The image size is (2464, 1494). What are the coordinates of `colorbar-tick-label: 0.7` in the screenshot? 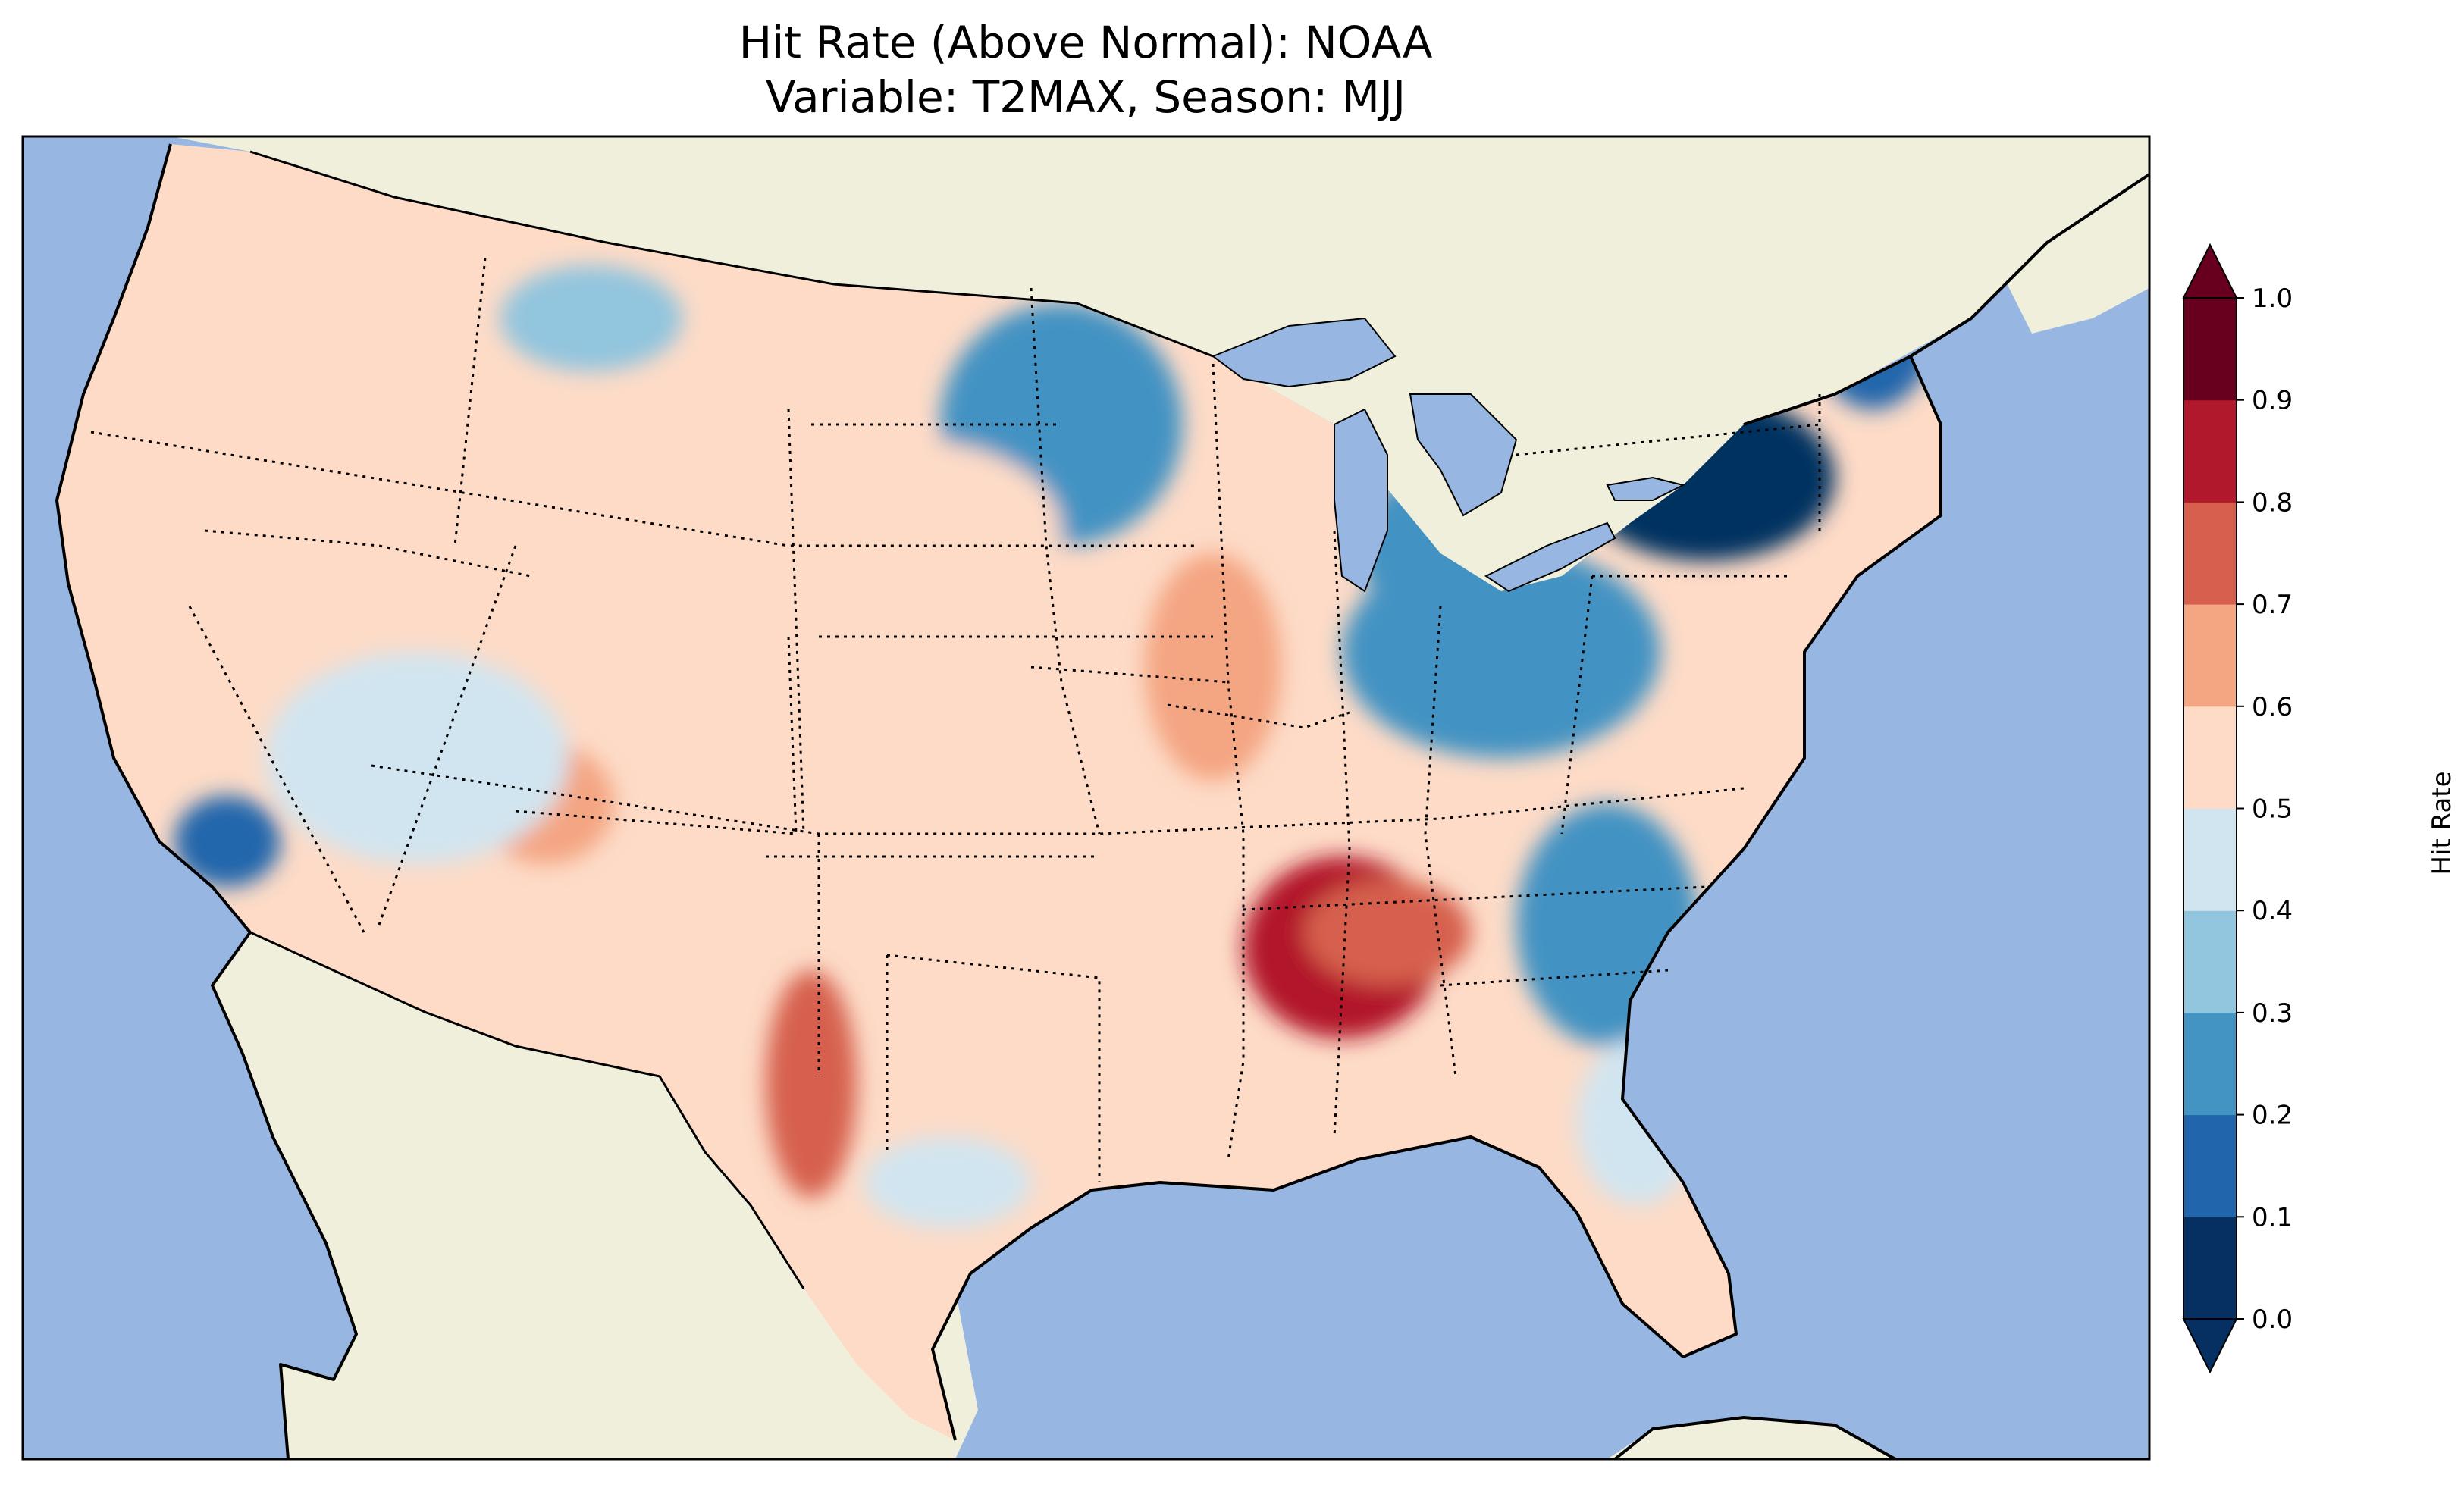 It's located at (2273, 605).